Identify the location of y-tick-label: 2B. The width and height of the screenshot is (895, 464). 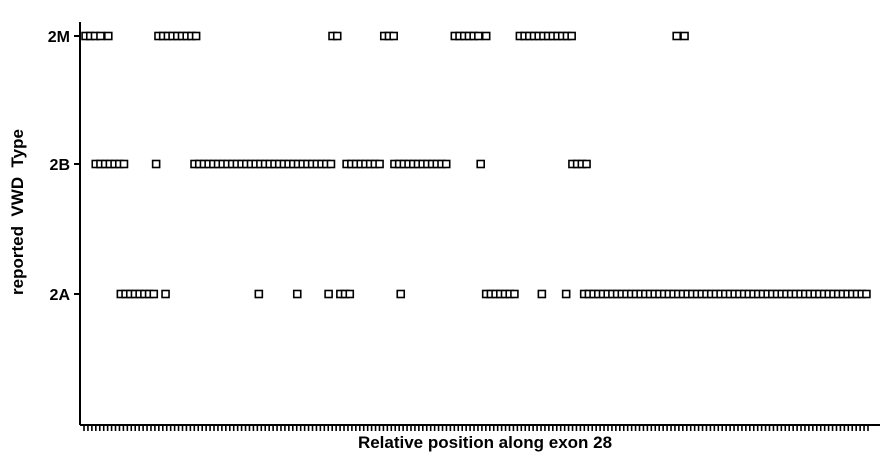
(60, 165).